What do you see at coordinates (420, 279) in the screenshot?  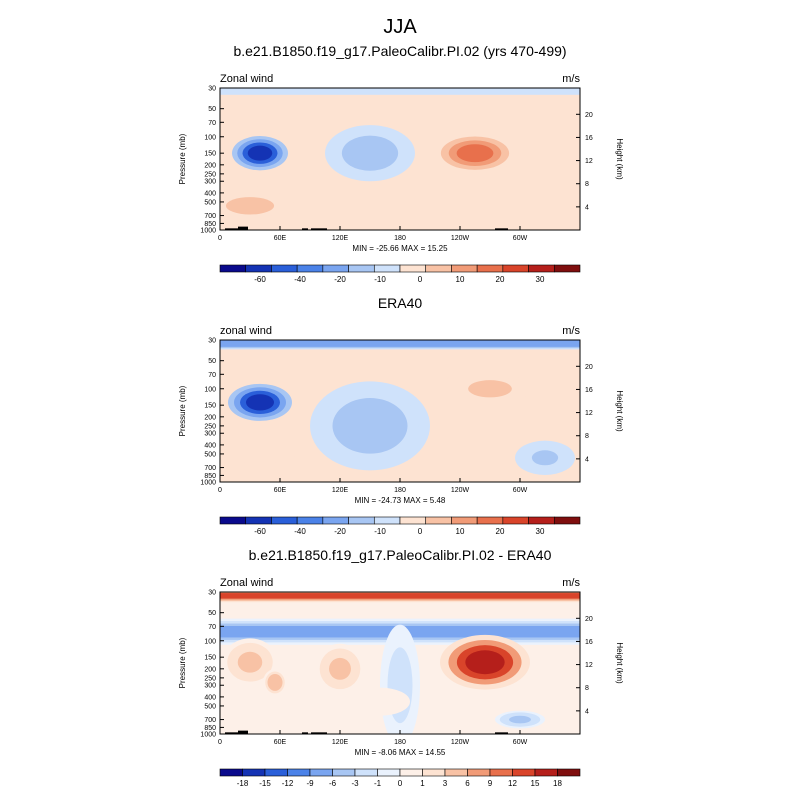 I see `colorbar-label: 0` at bounding box center [420, 279].